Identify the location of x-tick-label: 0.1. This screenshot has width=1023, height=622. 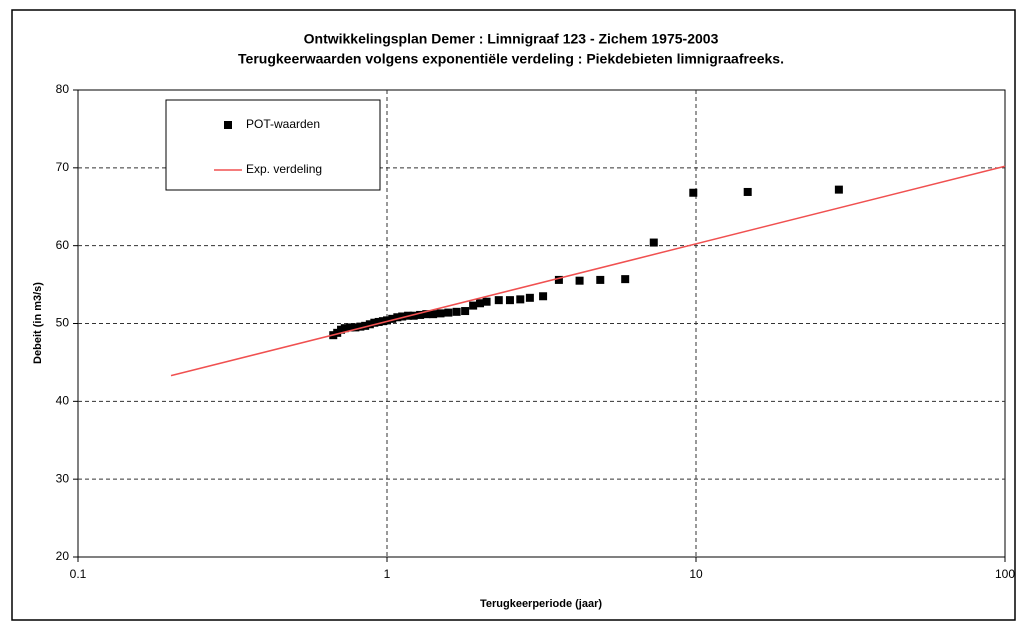
(78, 574).